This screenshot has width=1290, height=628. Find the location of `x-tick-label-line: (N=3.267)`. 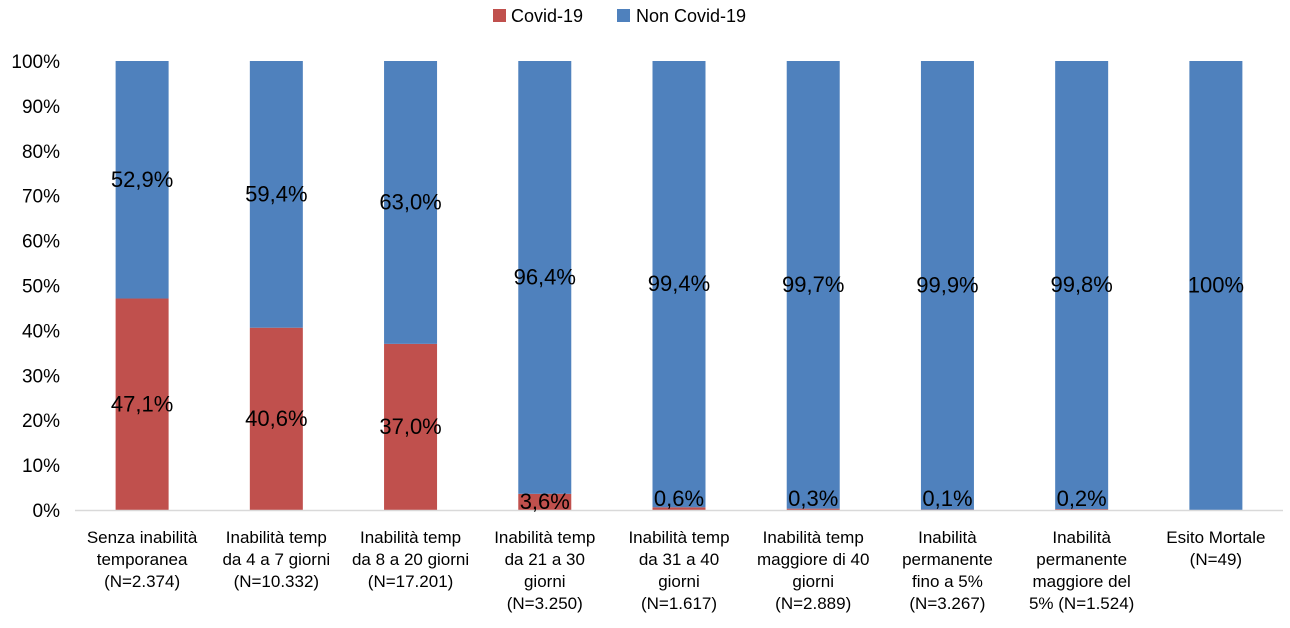

x-tick-label-line: (N=3.267) is located at coordinates (947, 603).